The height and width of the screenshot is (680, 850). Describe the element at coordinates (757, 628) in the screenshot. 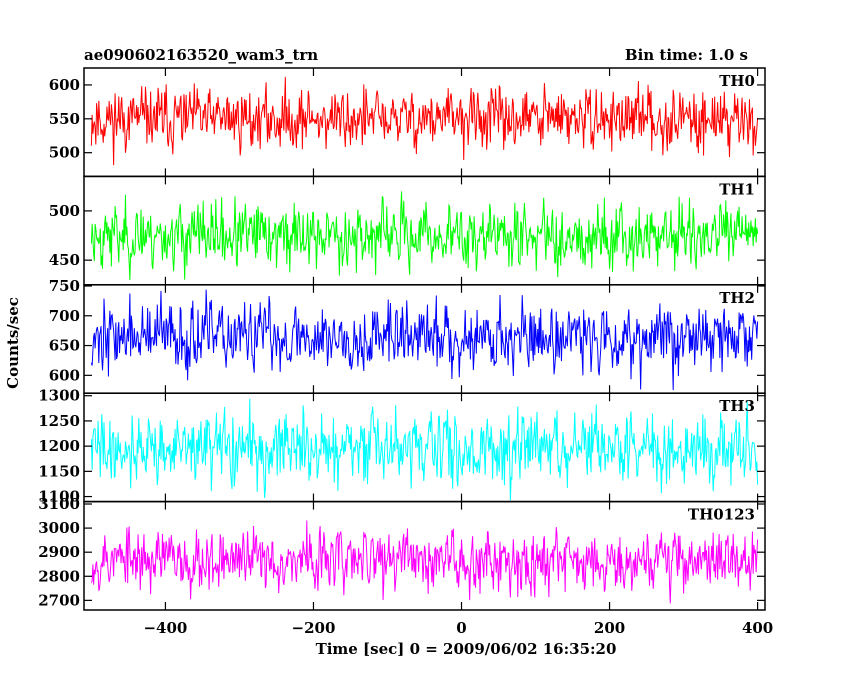

I see `x-tick-label-400: 400` at that location.